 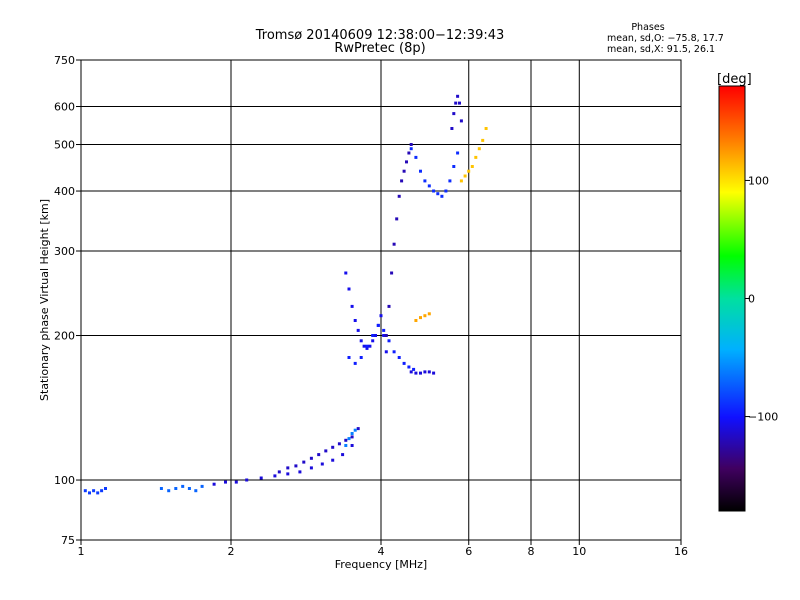 What do you see at coordinates (531, 551) in the screenshot?
I see `x-tick-label-4: 8` at bounding box center [531, 551].